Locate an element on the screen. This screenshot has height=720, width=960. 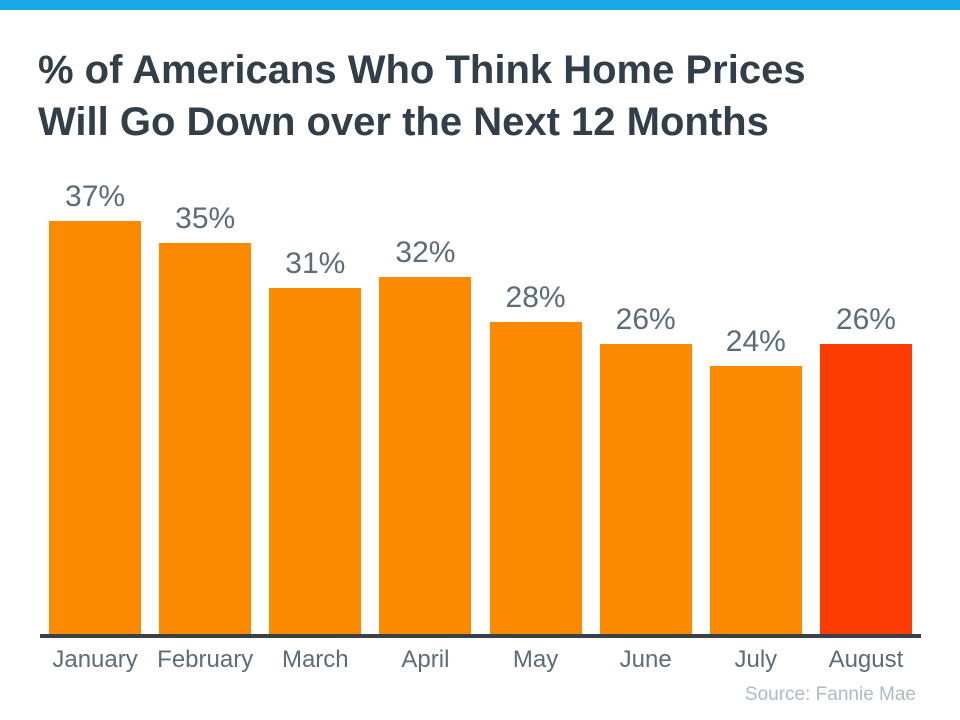
bar-april is located at coordinates (425, 455).